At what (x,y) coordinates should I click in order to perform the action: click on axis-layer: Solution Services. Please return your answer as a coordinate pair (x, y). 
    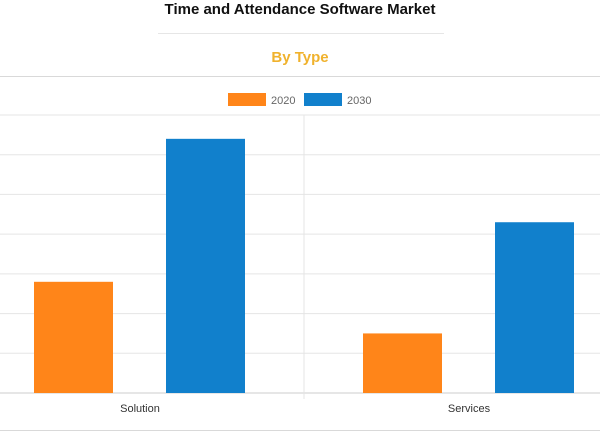
    Looking at the image, I should click on (305, 409).